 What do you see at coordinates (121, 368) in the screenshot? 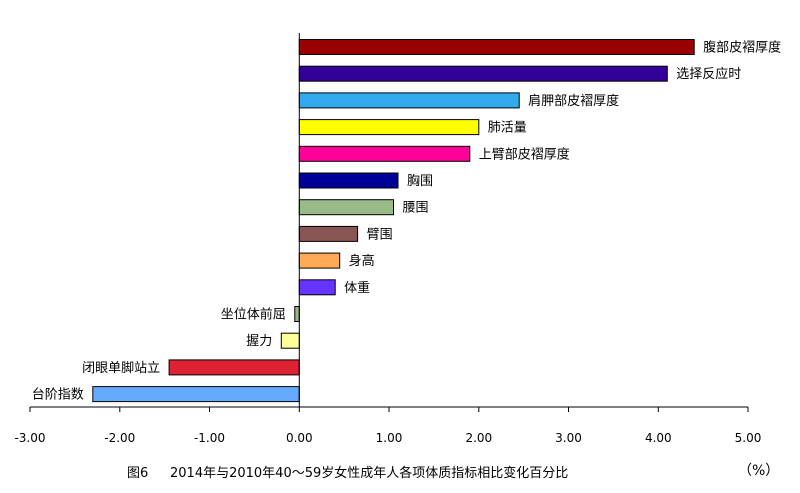
I see `category-label: 闭眼单脚站立` at bounding box center [121, 368].